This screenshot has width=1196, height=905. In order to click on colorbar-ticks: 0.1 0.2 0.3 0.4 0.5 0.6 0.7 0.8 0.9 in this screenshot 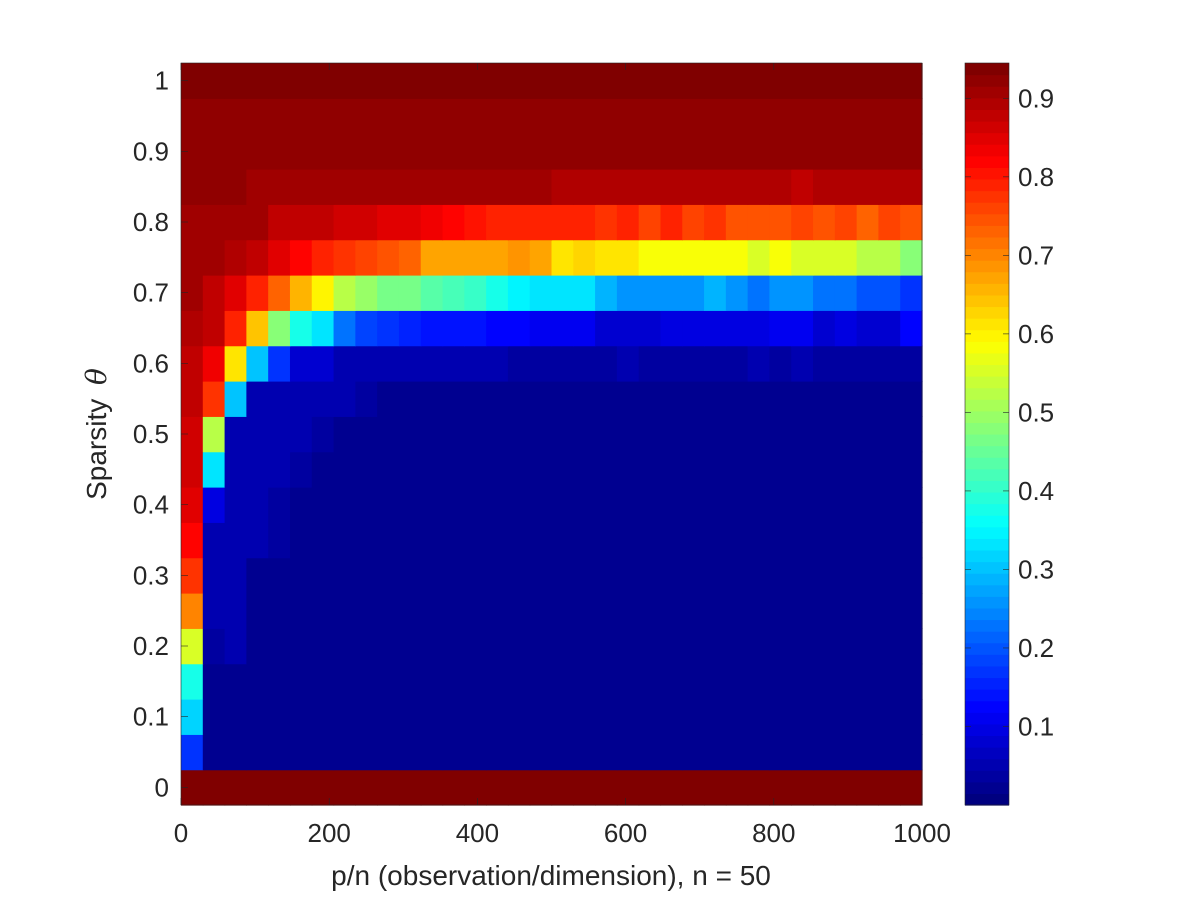, I will do `click(1009, 412)`.